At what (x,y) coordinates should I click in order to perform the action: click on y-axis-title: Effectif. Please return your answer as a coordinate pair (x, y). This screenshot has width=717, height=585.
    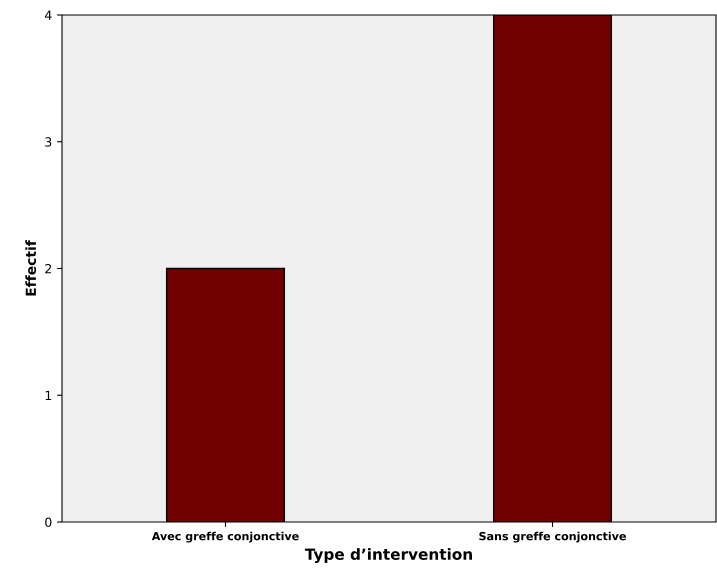
    Looking at the image, I should click on (30, 268).